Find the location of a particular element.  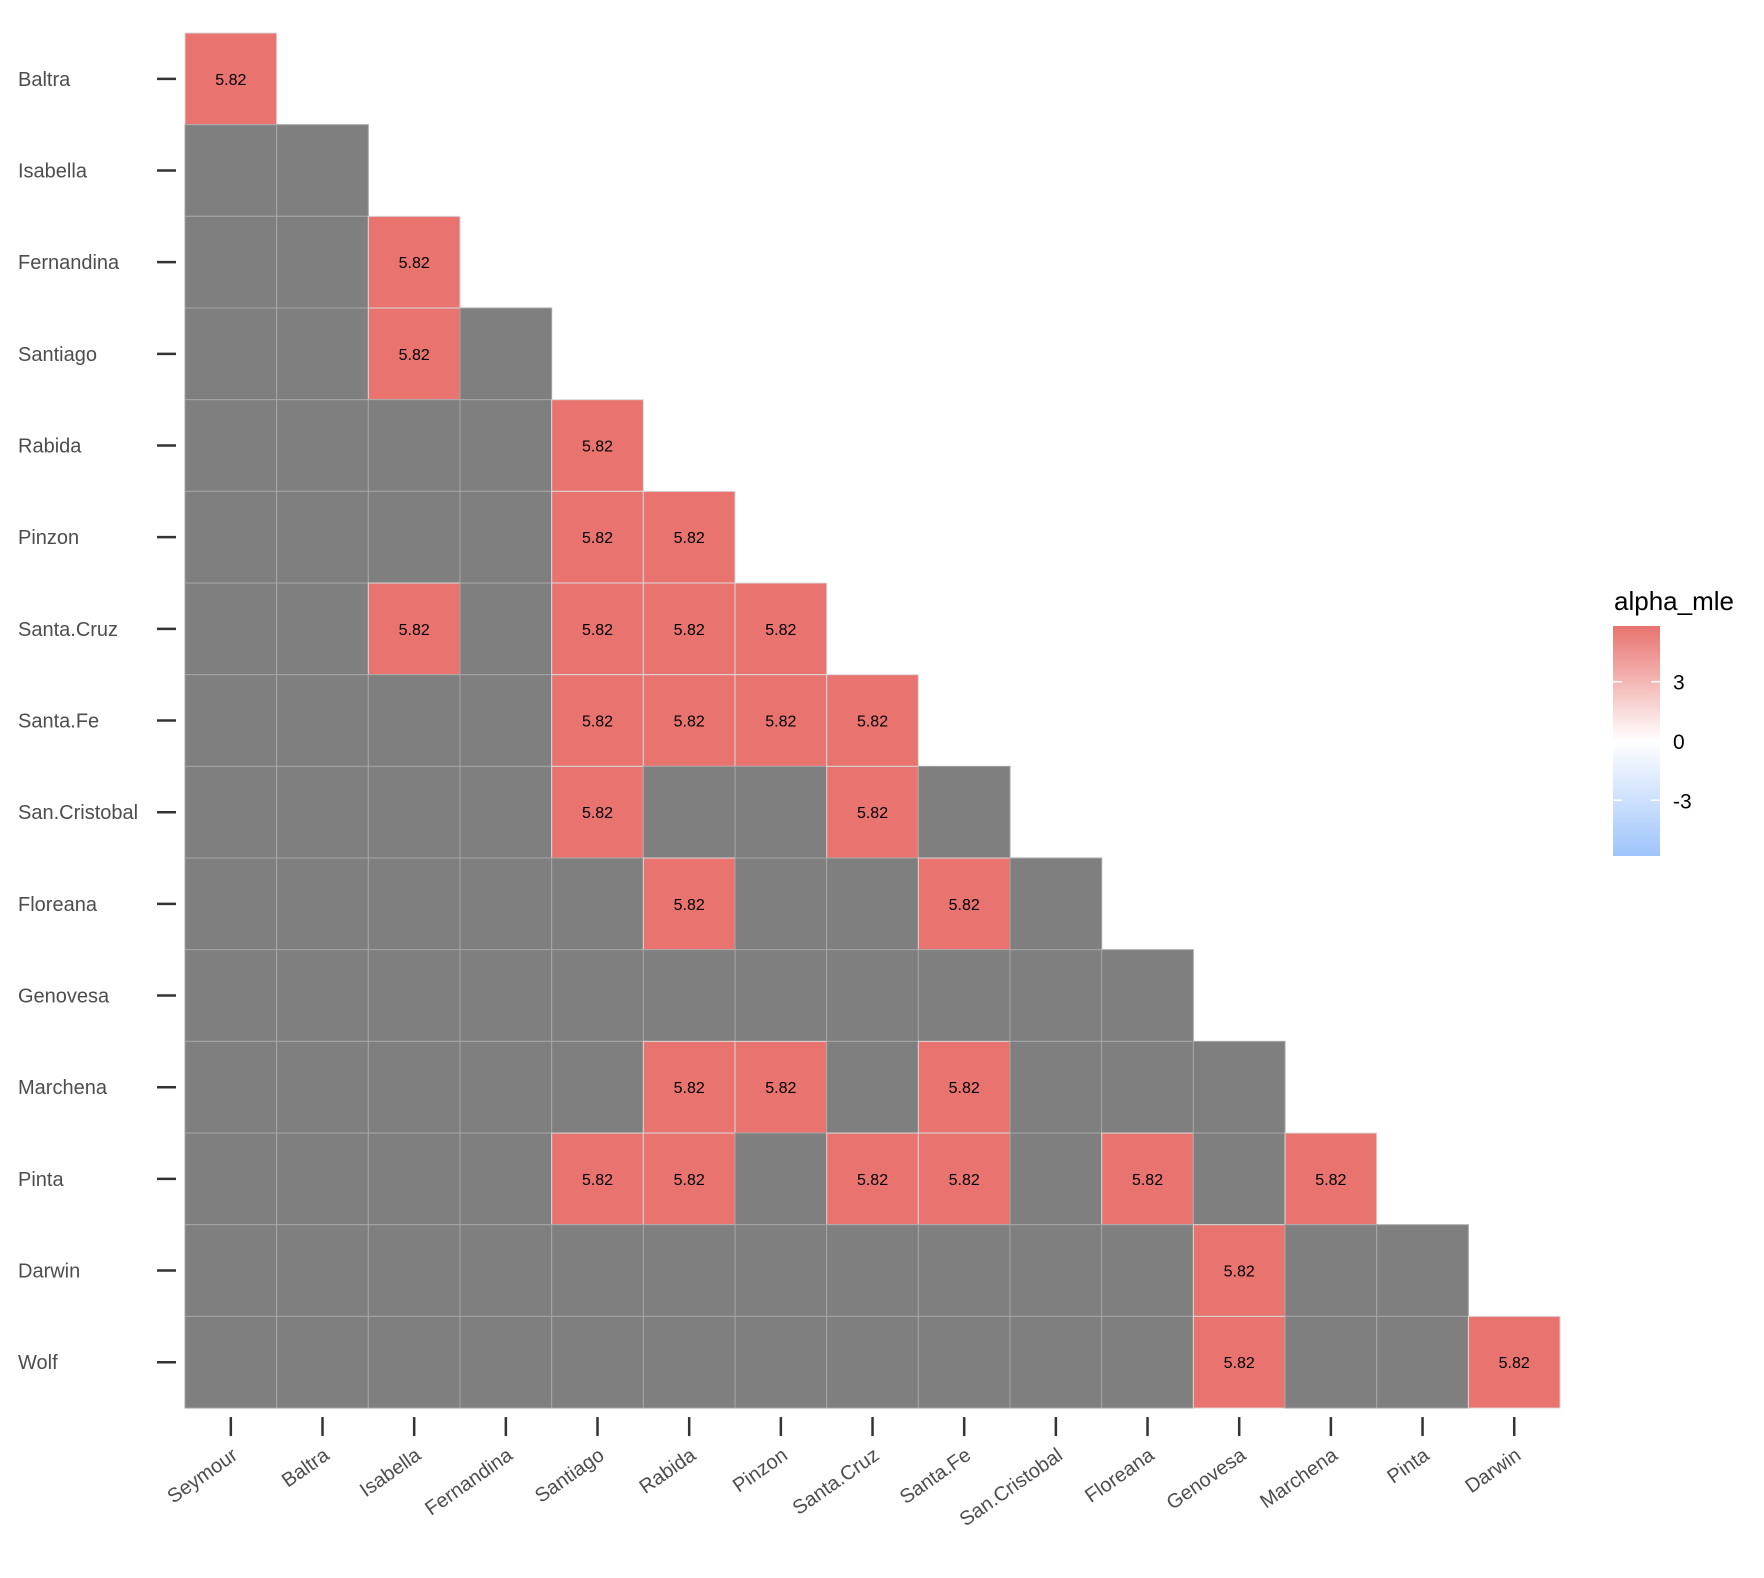

heatmap-cell-Darwin-Pinzon is located at coordinates (781, 1270).